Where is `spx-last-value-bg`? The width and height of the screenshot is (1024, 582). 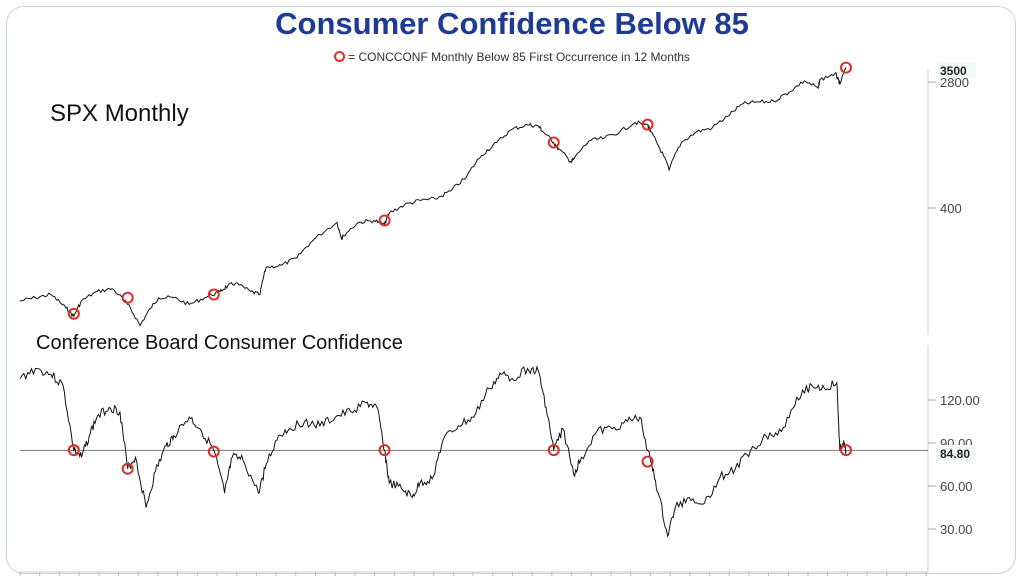 spx-last-value-bg is located at coordinates (956, 70).